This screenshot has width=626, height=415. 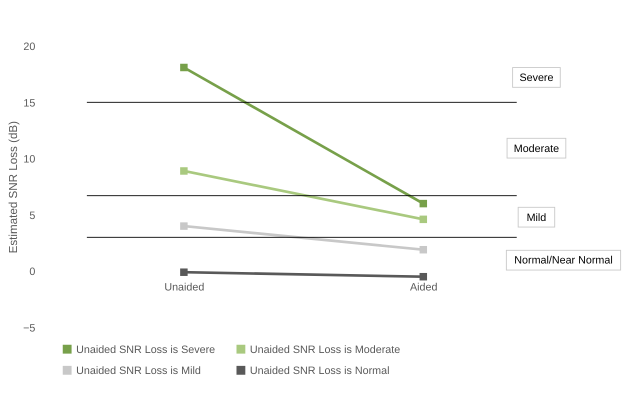 I want to click on y-tick-label: 15, so click(x=29, y=103).